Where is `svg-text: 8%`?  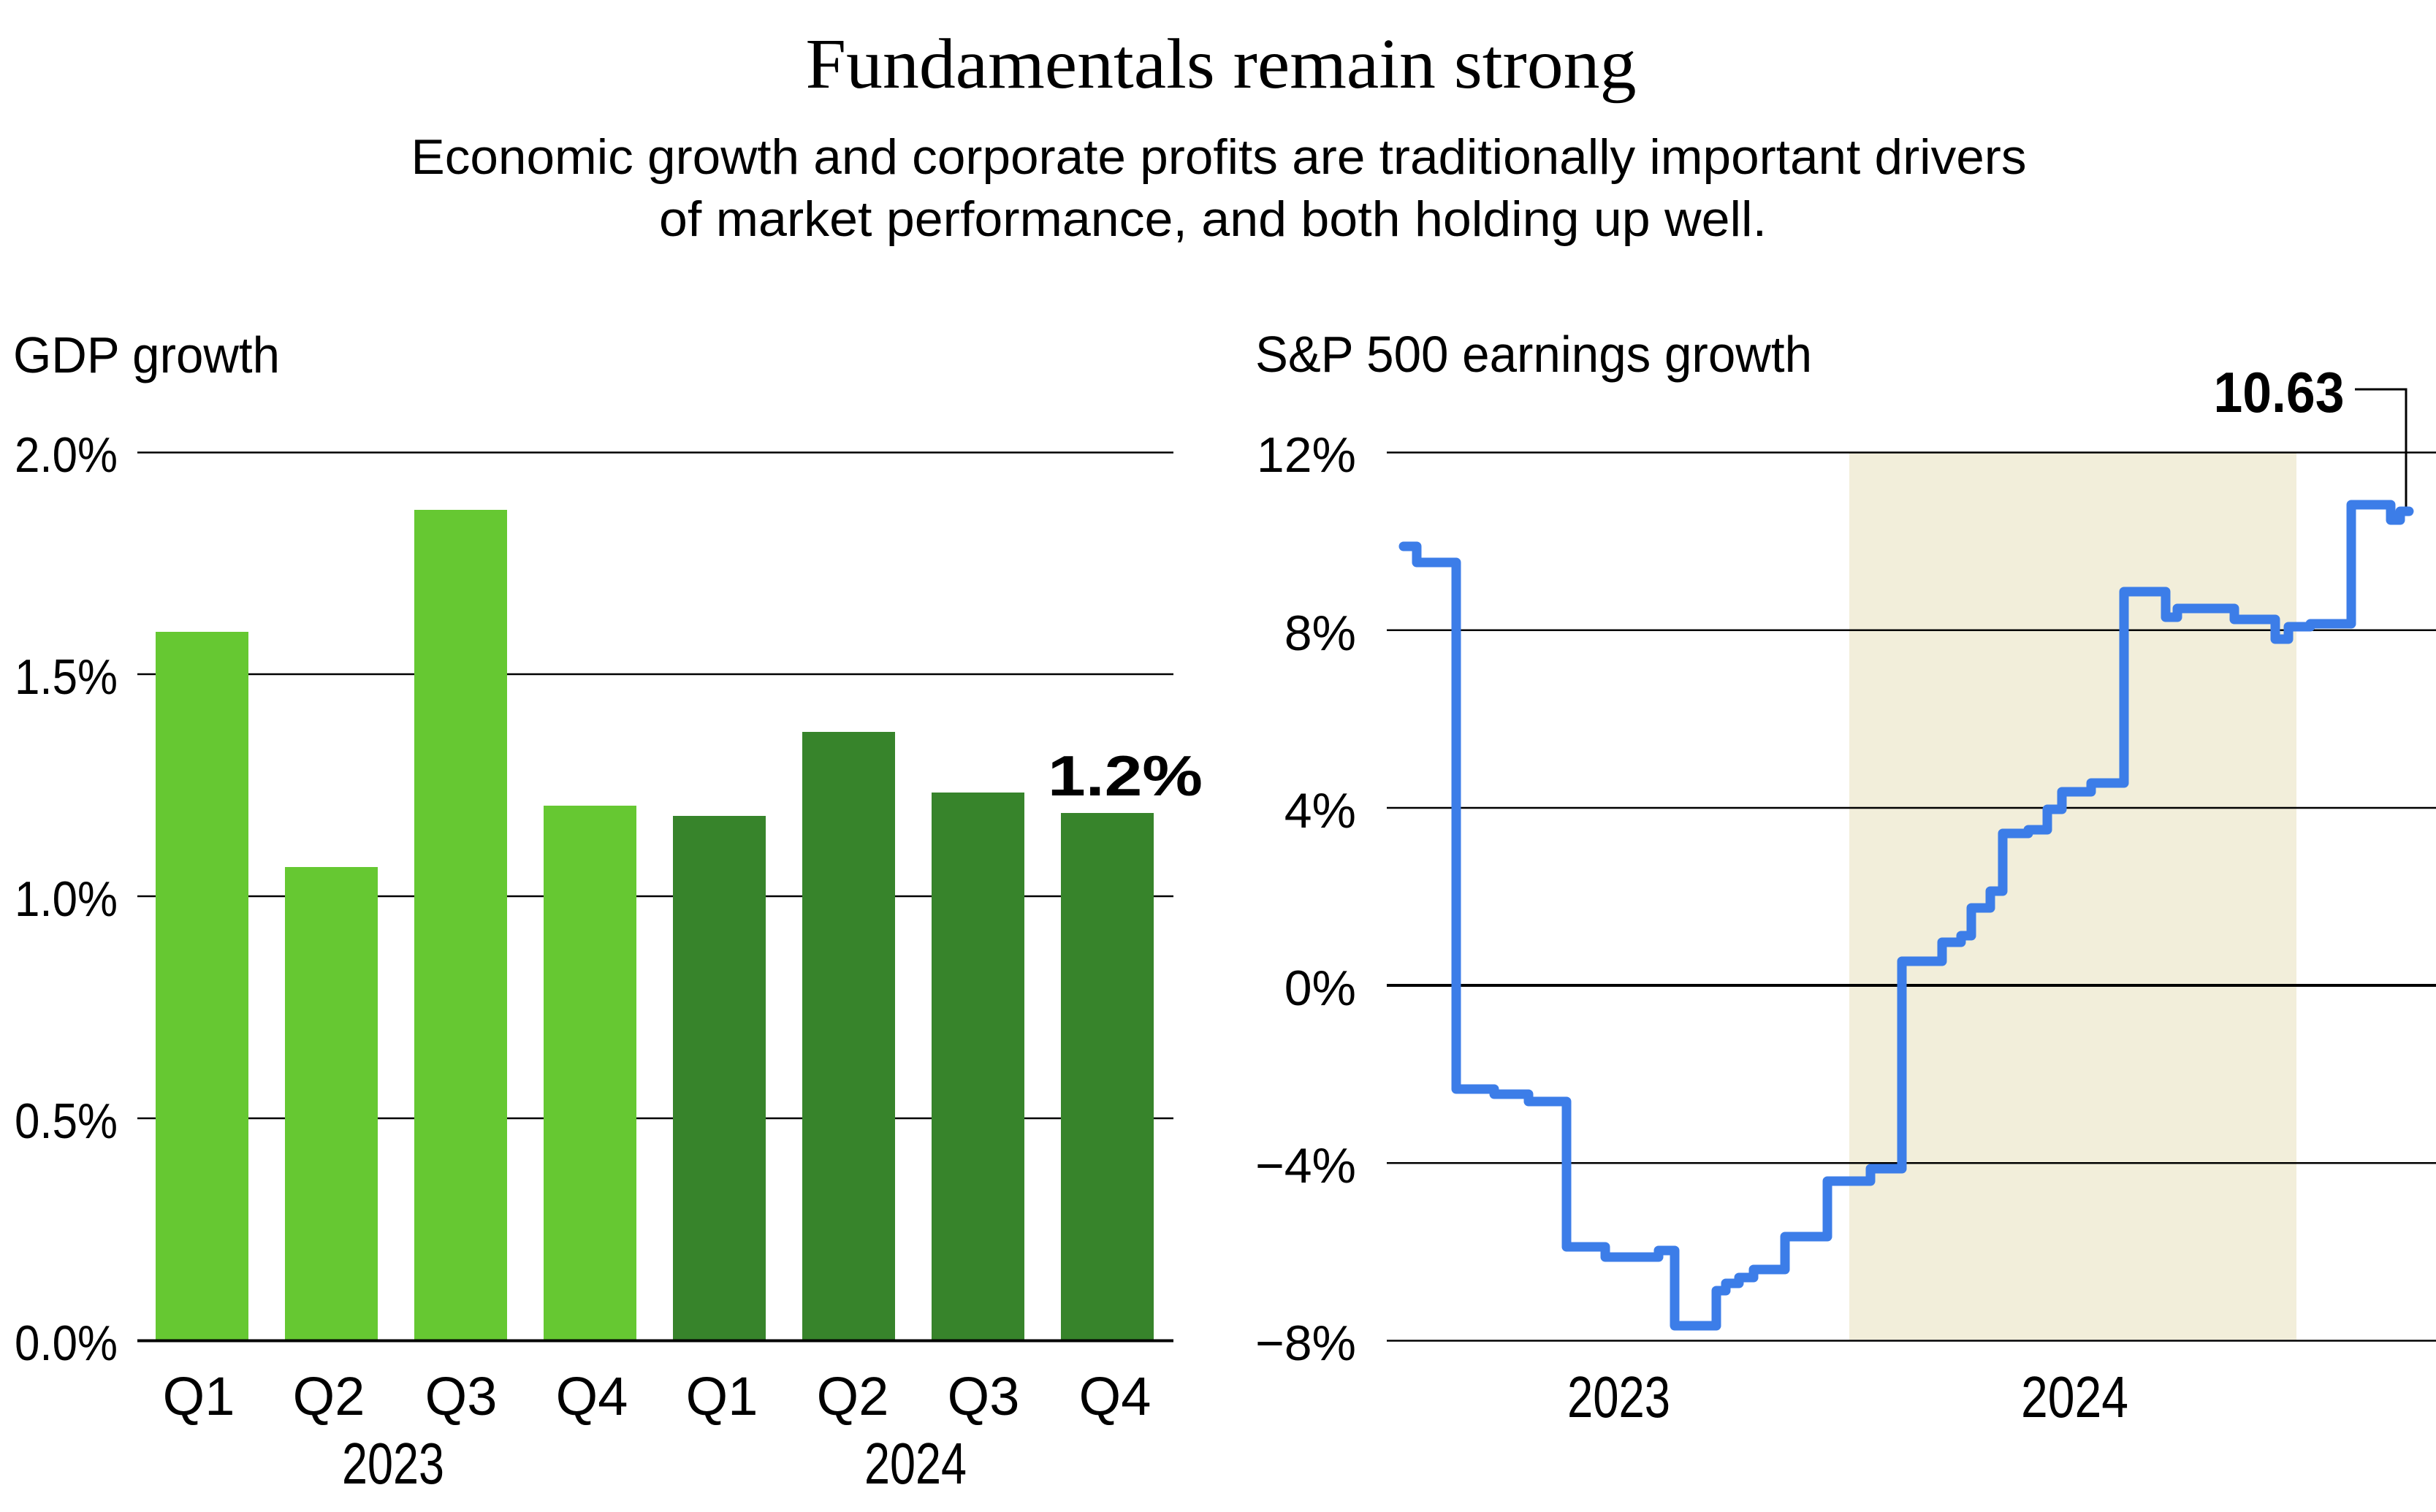 svg-text: 8% is located at coordinates (1320, 633).